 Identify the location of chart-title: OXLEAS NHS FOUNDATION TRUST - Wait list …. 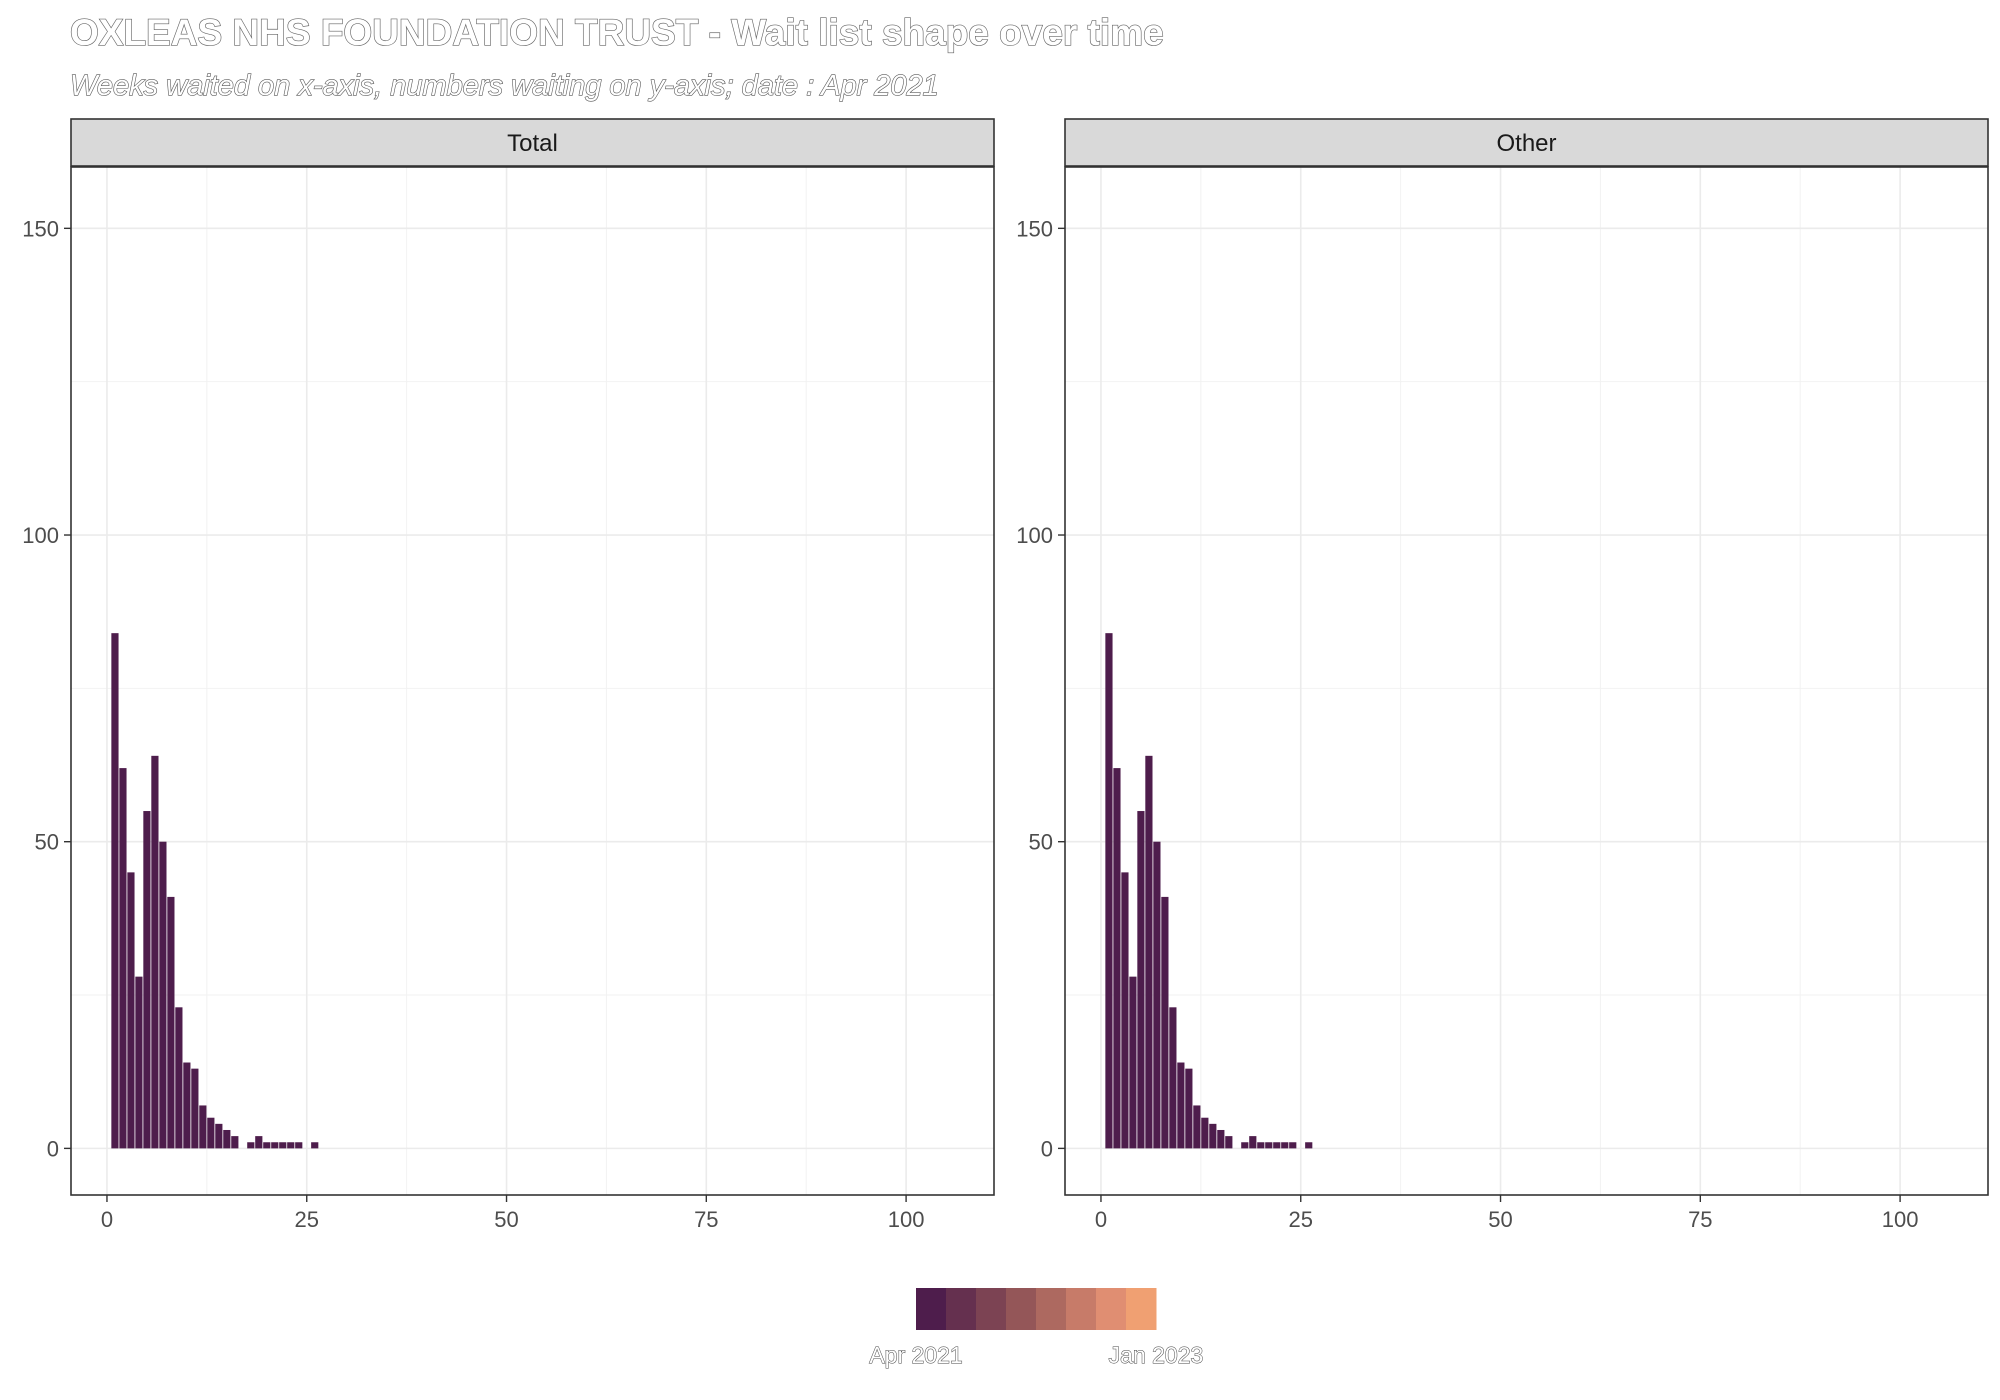
(617, 32).